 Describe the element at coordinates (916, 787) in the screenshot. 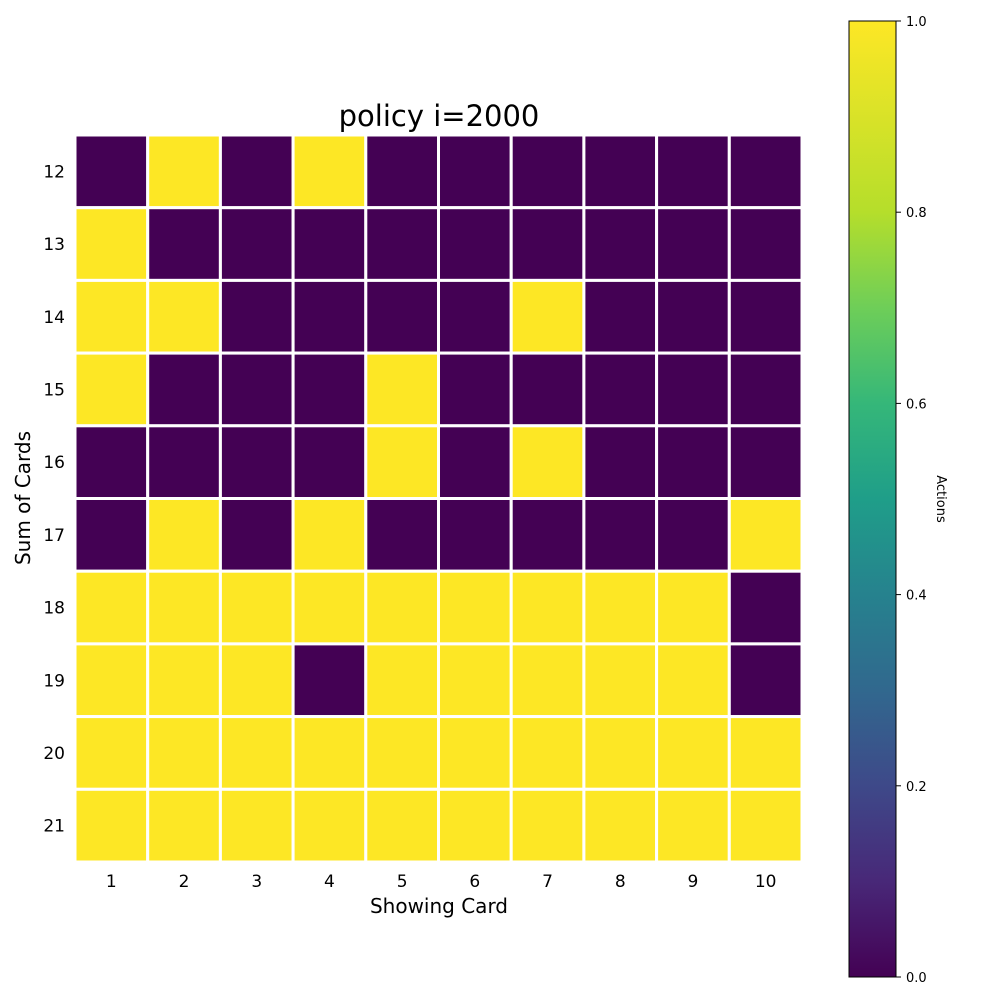

I see `colorbar-tick-label: 0.2` at that location.